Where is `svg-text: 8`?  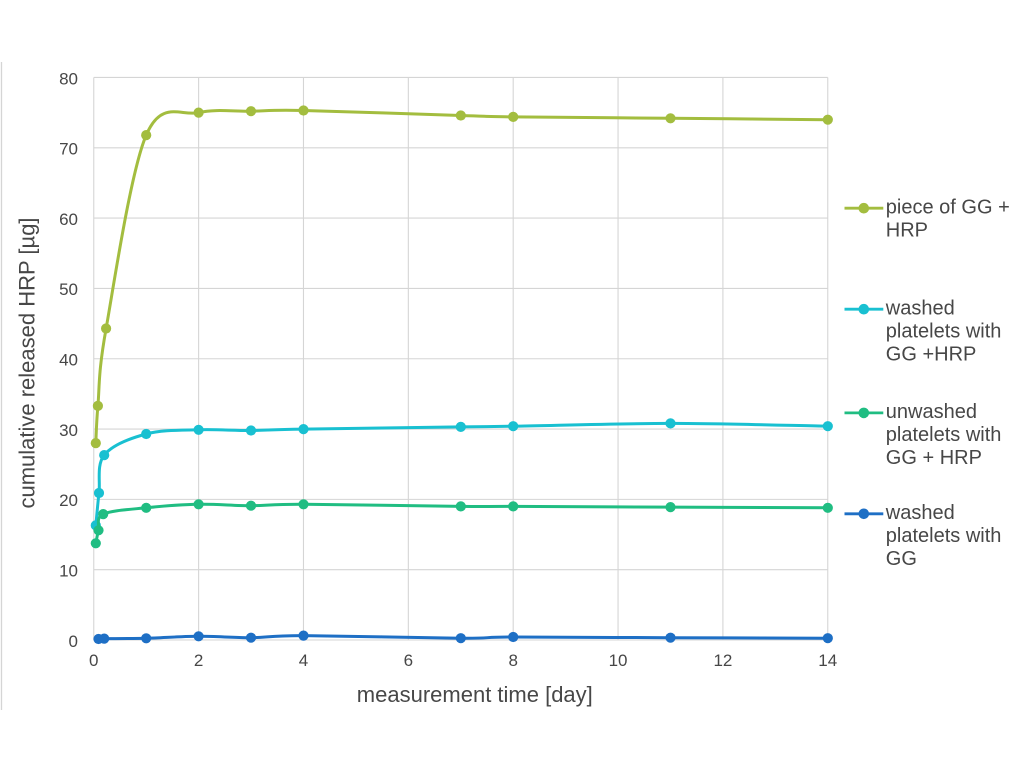
svg-text: 8 is located at coordinates (512, 660).